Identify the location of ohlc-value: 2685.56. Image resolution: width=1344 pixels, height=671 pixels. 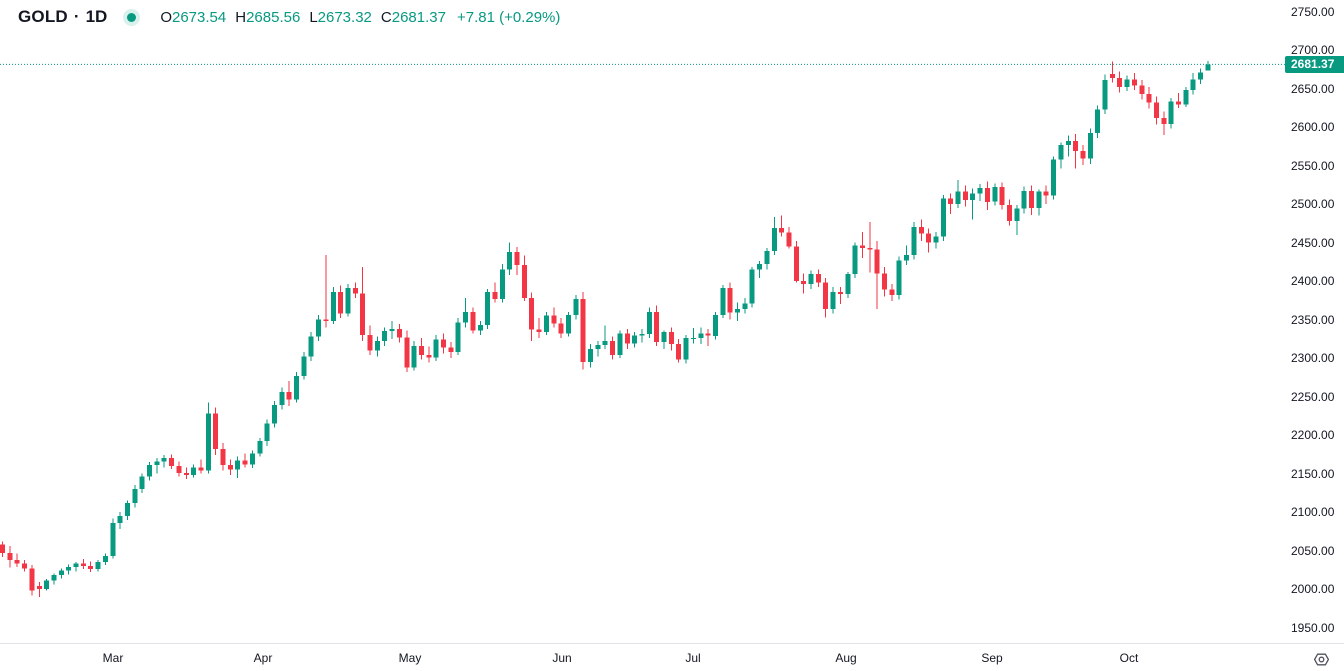
(273, 17).